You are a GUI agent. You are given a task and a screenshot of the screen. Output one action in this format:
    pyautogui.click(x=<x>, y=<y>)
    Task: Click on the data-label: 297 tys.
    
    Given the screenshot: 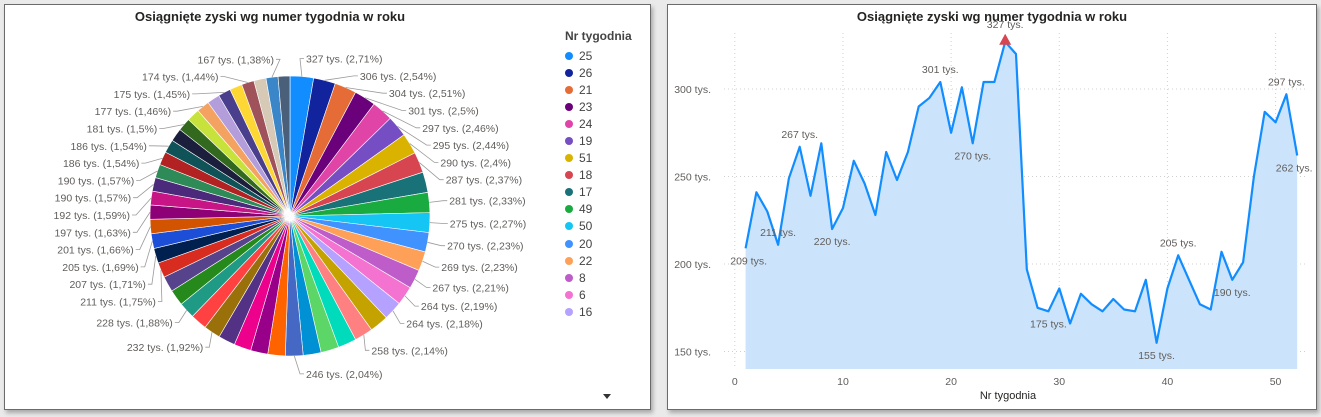 What is the action you would take?
    pyautogui.click(x=1286, y=82)
    